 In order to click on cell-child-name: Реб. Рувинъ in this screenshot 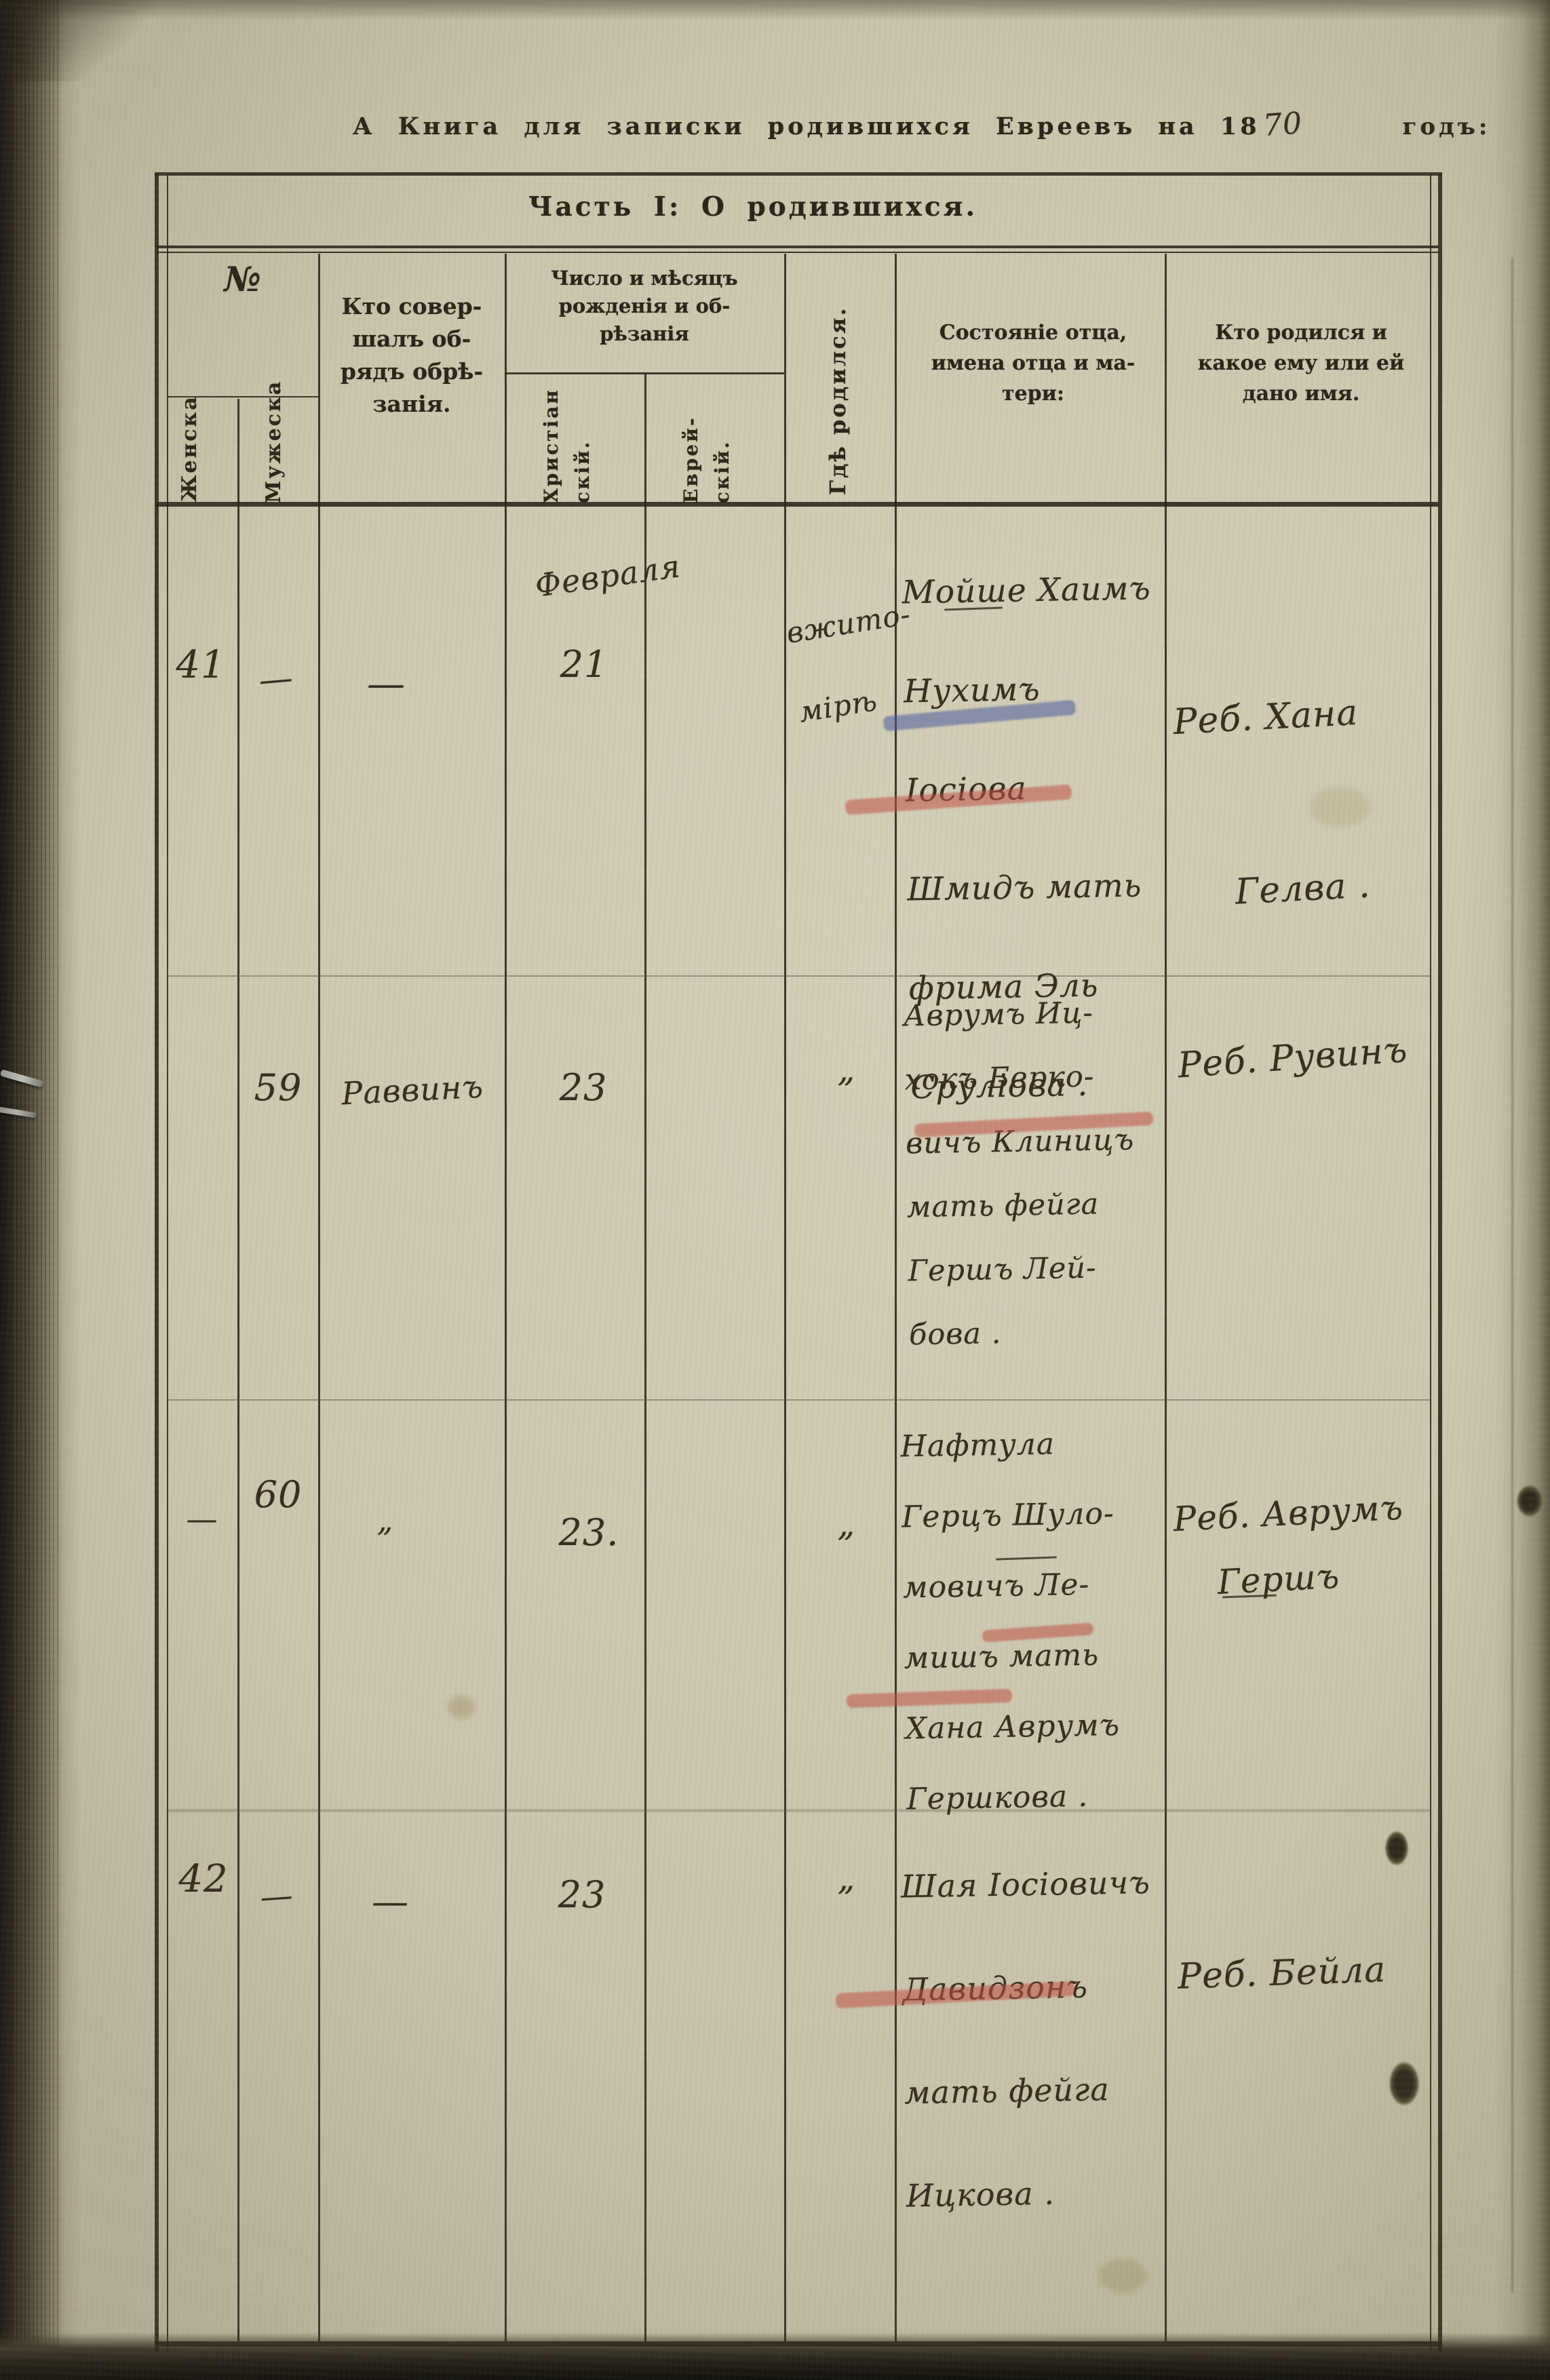, I will do `click(1293, 1058)`.